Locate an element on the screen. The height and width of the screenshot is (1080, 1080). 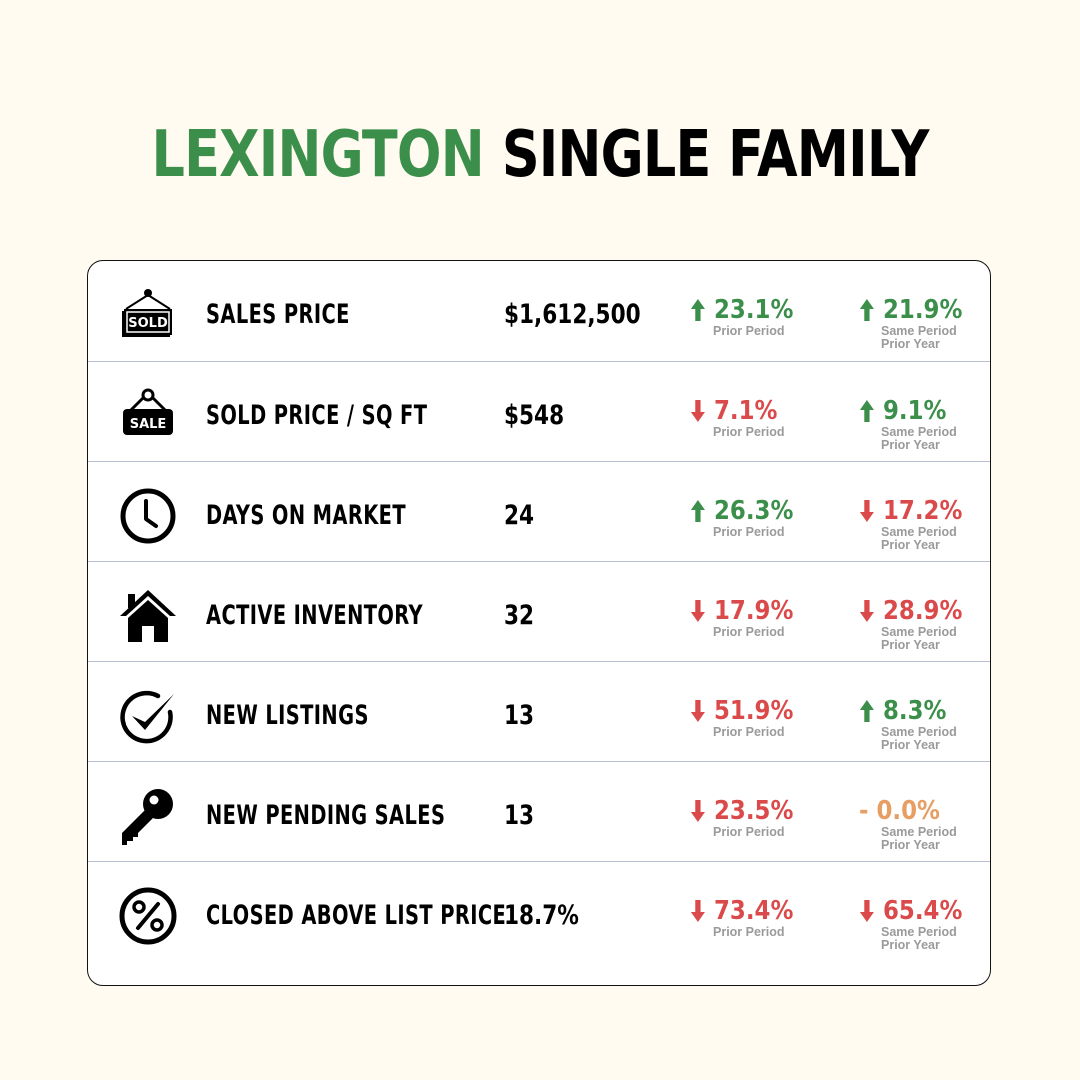
title-property-type: SINGLE FAMILY is located at coordinates (715, 155).